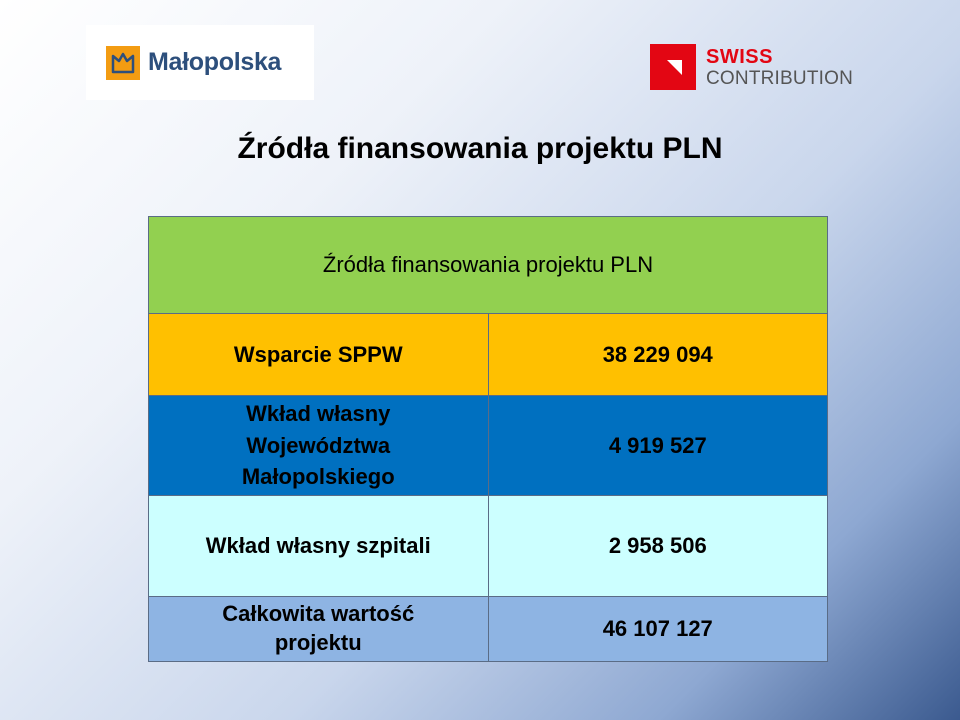  What do you see at coordinates (215, 62) in the screenshot?
I see `malopolska-logo-text: Małopolska` at bounding box center [215, 62].